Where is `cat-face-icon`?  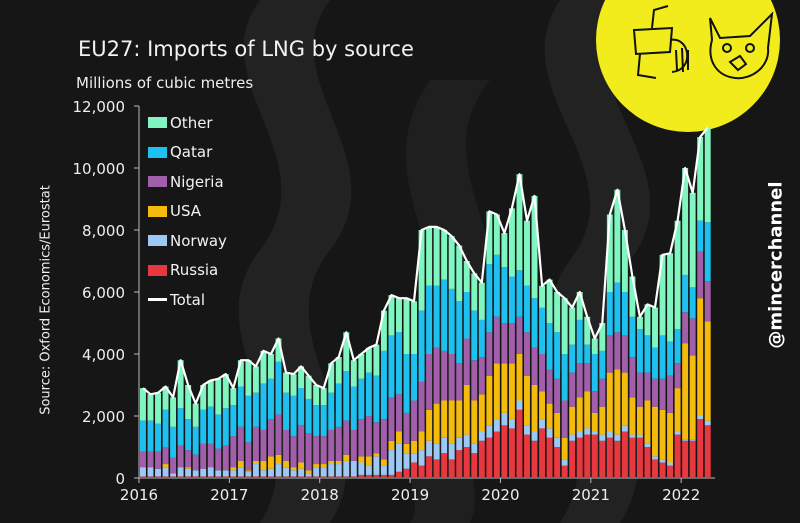
cat-face-icon is located at coordinates (741, 45).